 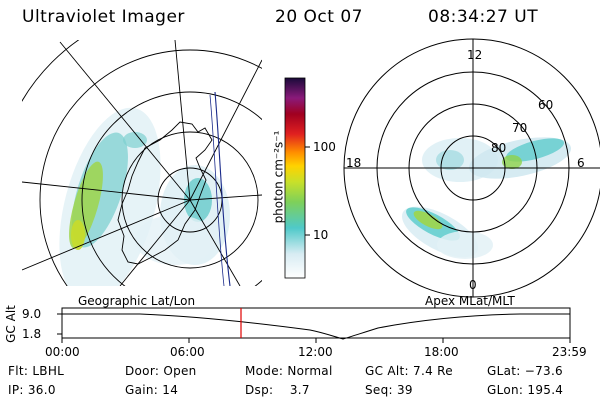 What do you see at coordinates (187, 352) in the screenshot?
I see `timeline-xtick-1: 06:00` at bounding box center [187, 352].